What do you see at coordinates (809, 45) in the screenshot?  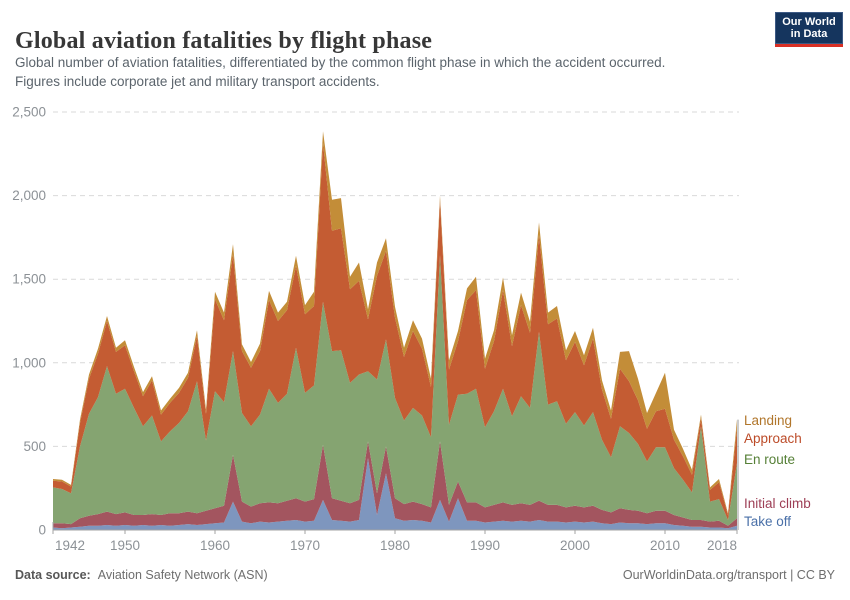 I see `owid-logo-accent-bar` at bounding box center [809, 45].